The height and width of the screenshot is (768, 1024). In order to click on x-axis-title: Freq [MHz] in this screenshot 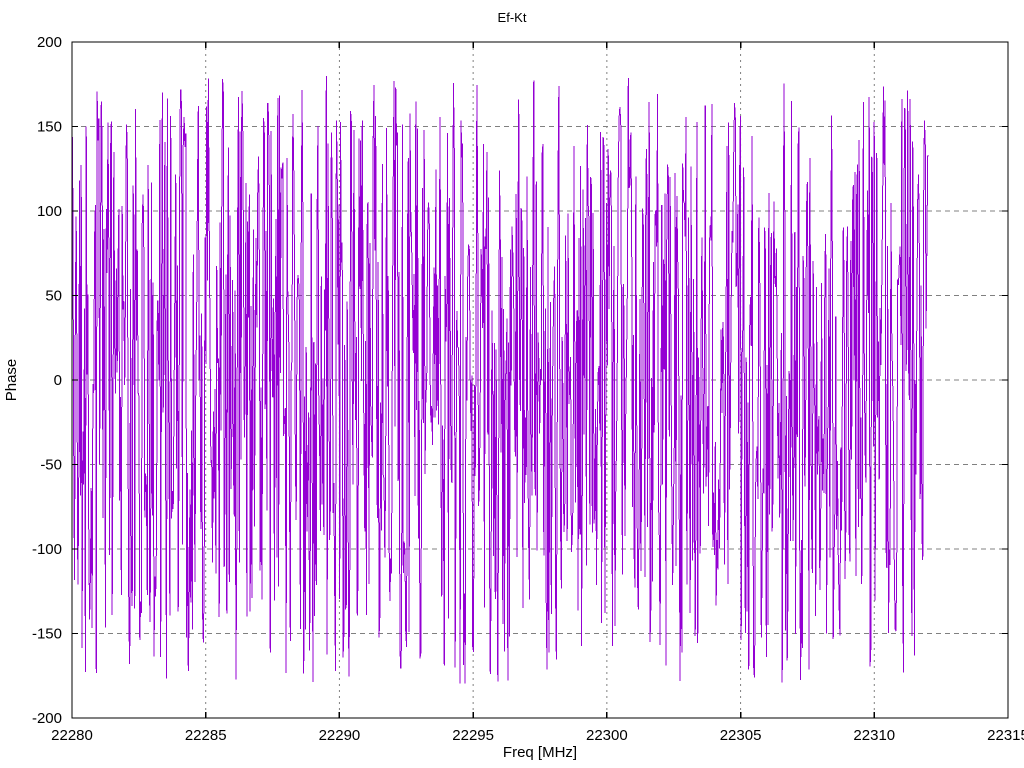, I will do `click(540, 752)`.